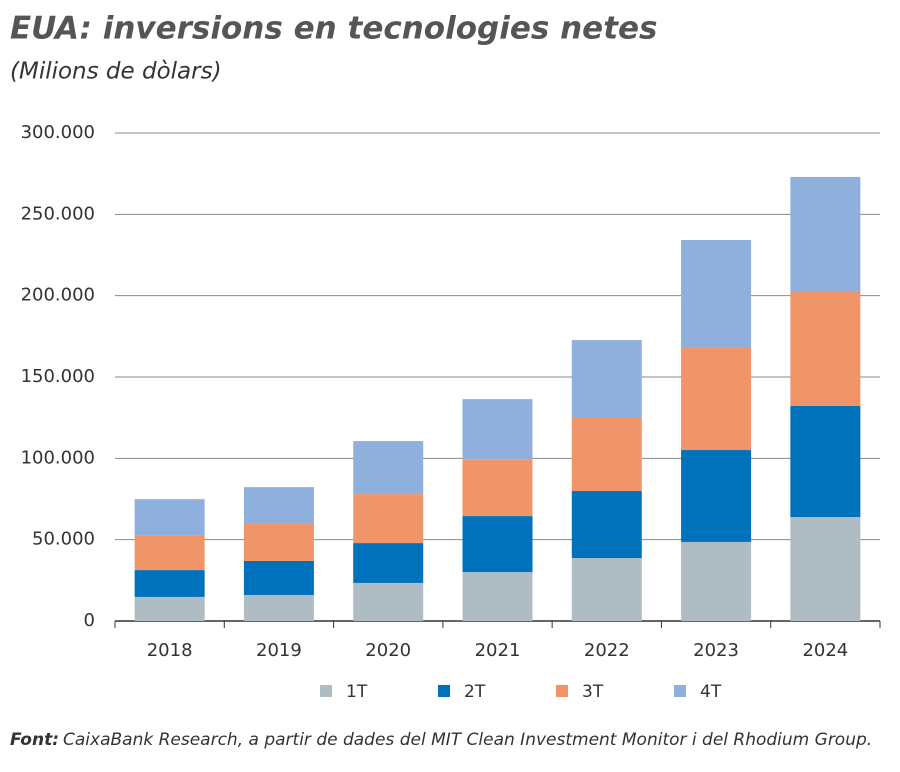 The image size is (900, 772). Describe the element at coordinates (357, 692) in the screenshot. I see `legend-label: 1T` at that location.